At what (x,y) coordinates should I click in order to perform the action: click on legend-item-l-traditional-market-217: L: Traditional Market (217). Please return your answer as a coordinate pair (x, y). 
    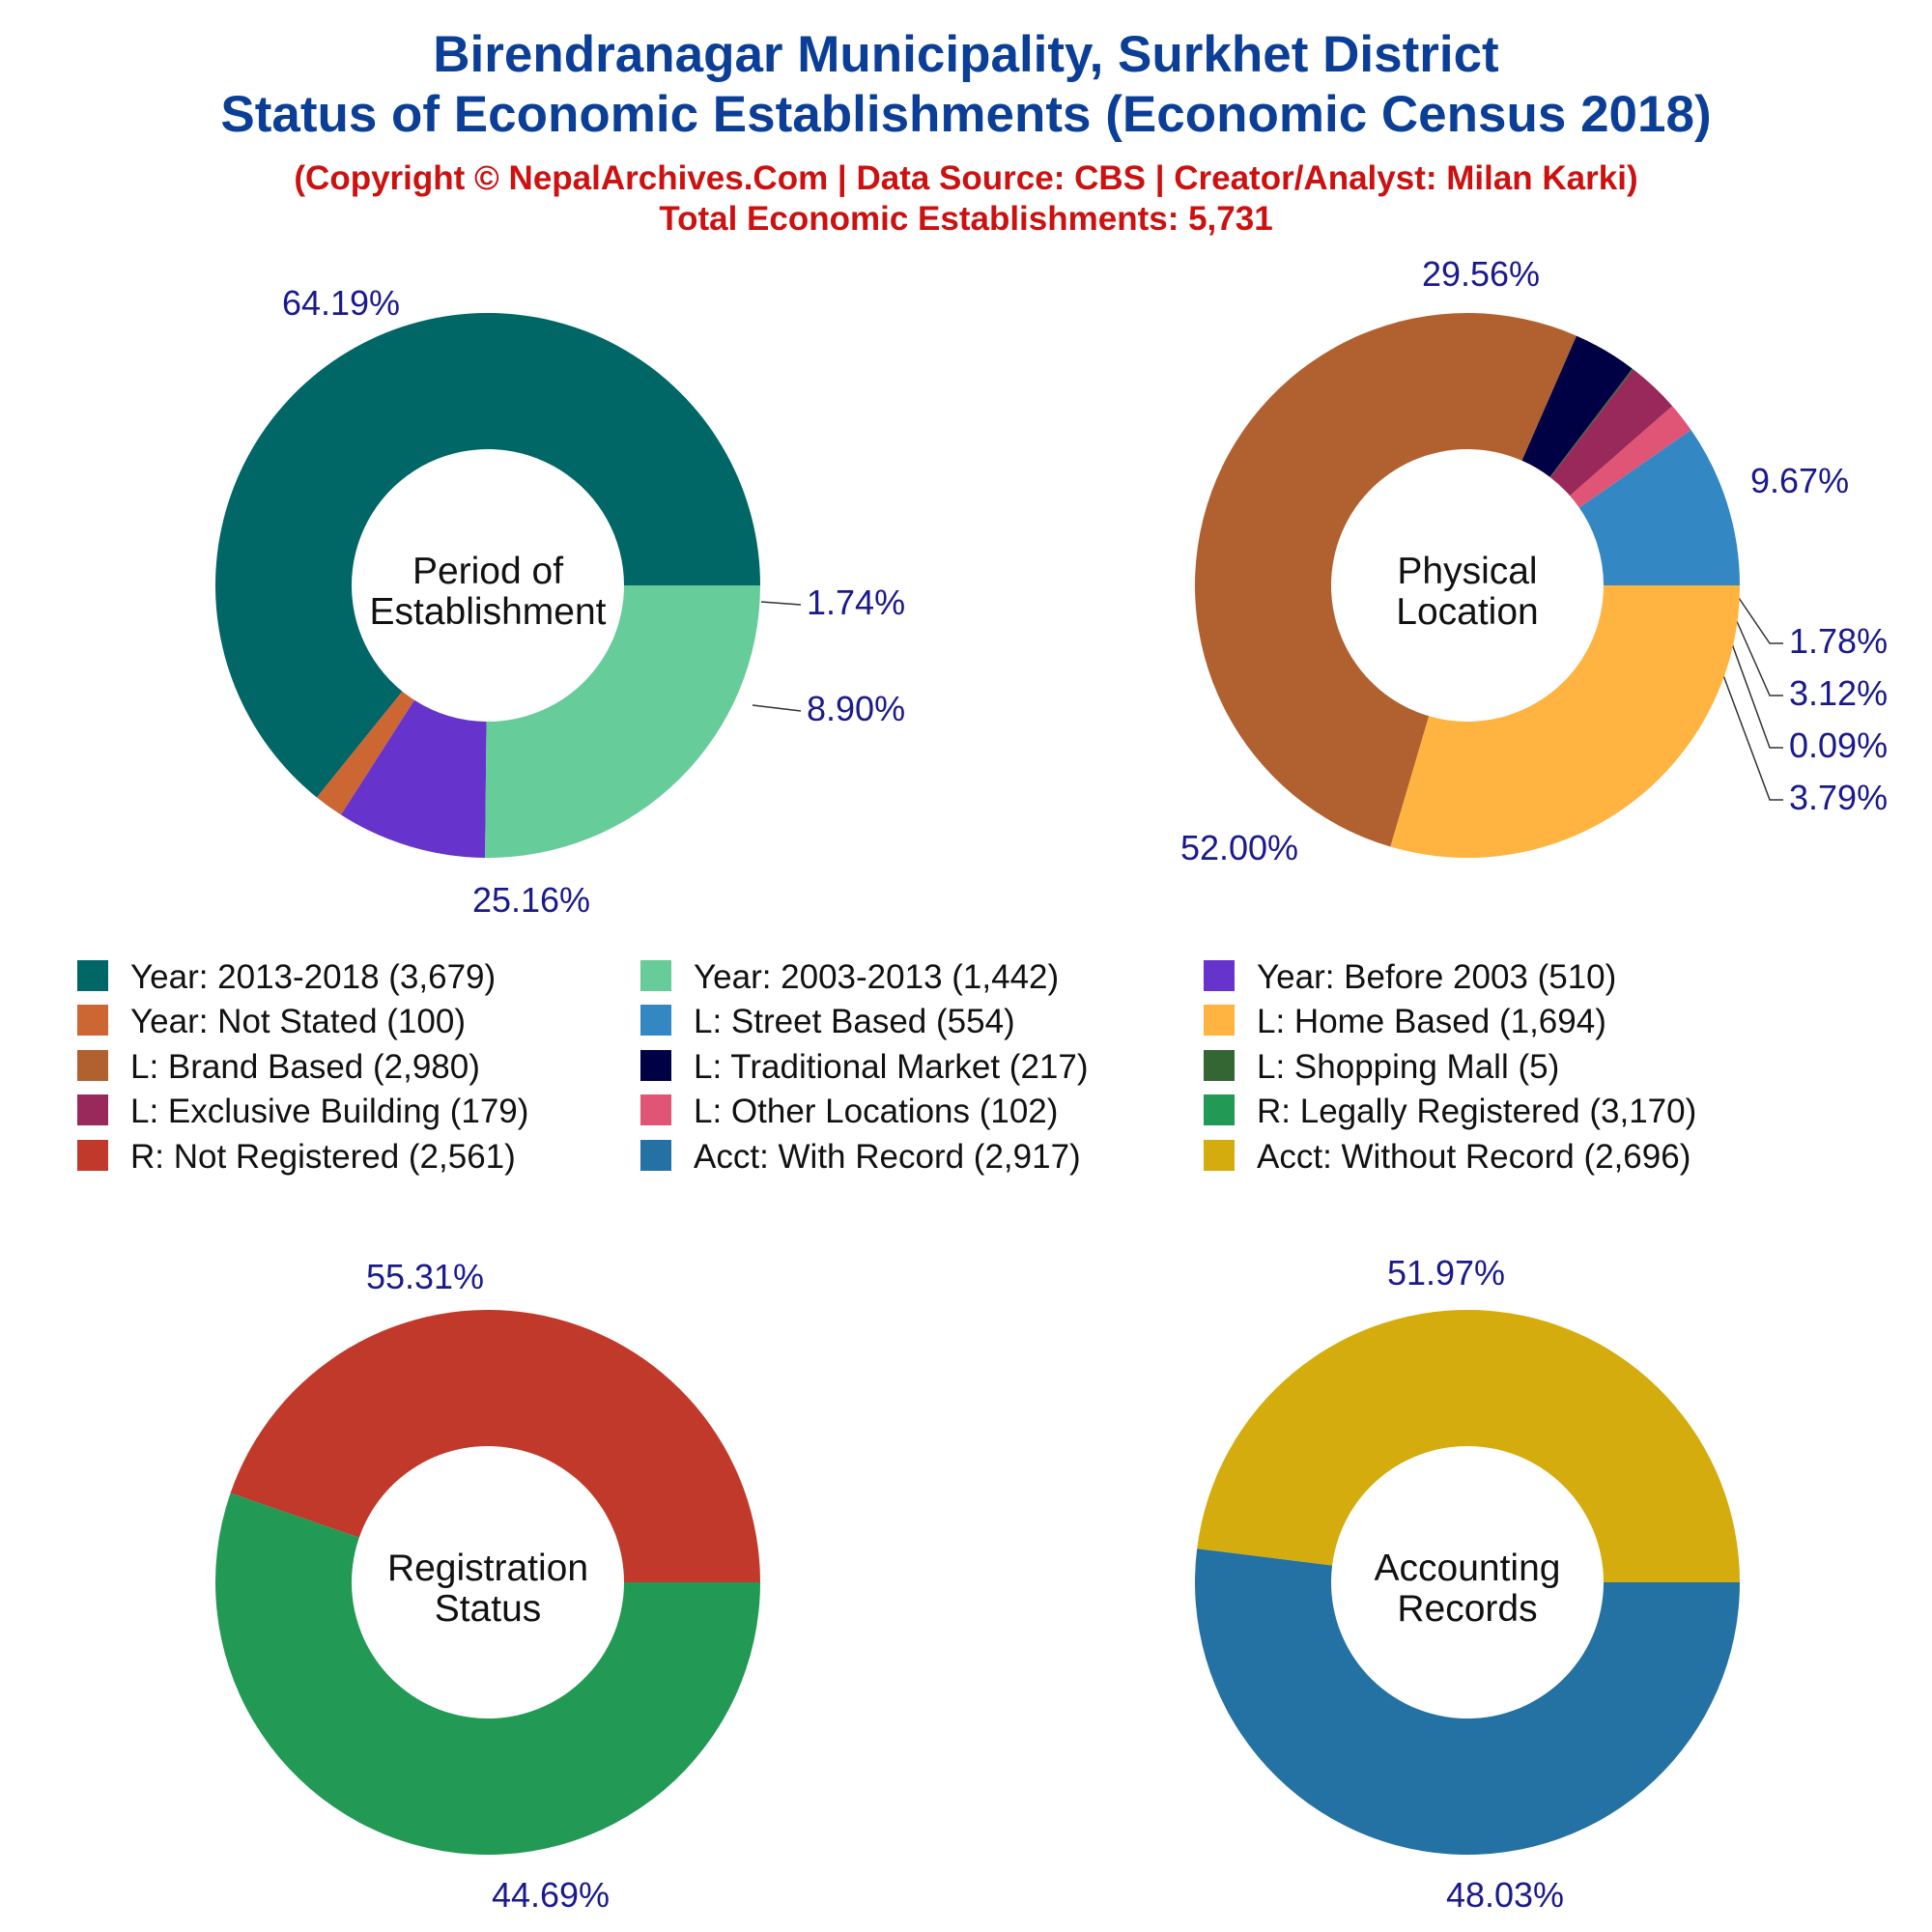
    Looking at the image, I should click on (864, 1067).